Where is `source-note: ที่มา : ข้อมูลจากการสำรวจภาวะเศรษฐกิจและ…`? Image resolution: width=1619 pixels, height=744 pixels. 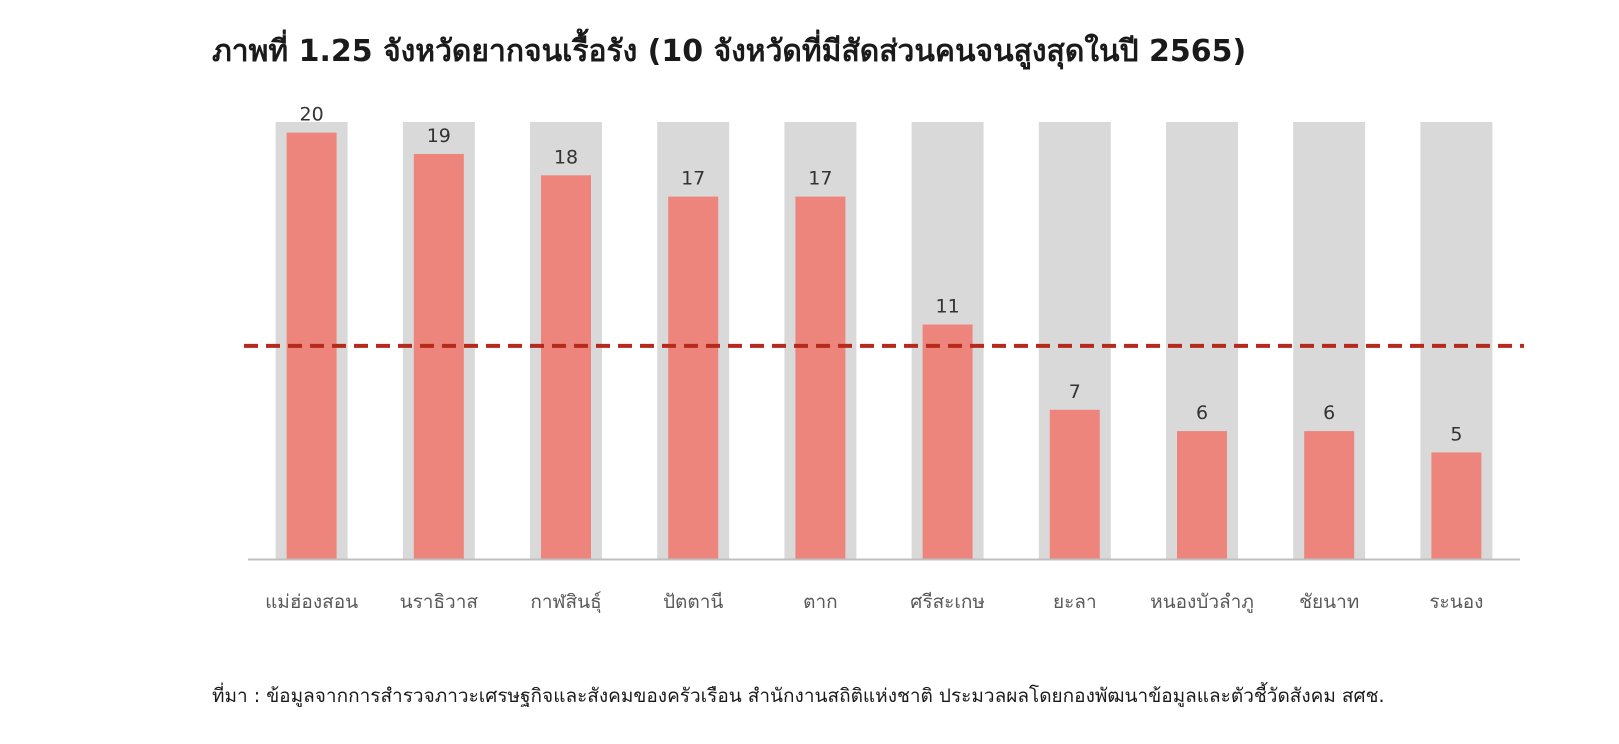
source-note: ที่มา : ข้อมูลจากการสำรวจภาวะเศรษฐกิจและ… is located at coordinates (798, 696).